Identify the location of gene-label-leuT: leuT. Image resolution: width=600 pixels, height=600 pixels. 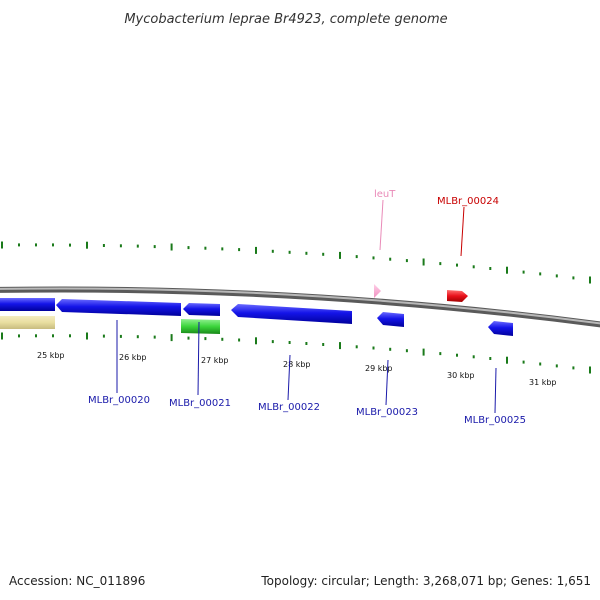
(385, 194).